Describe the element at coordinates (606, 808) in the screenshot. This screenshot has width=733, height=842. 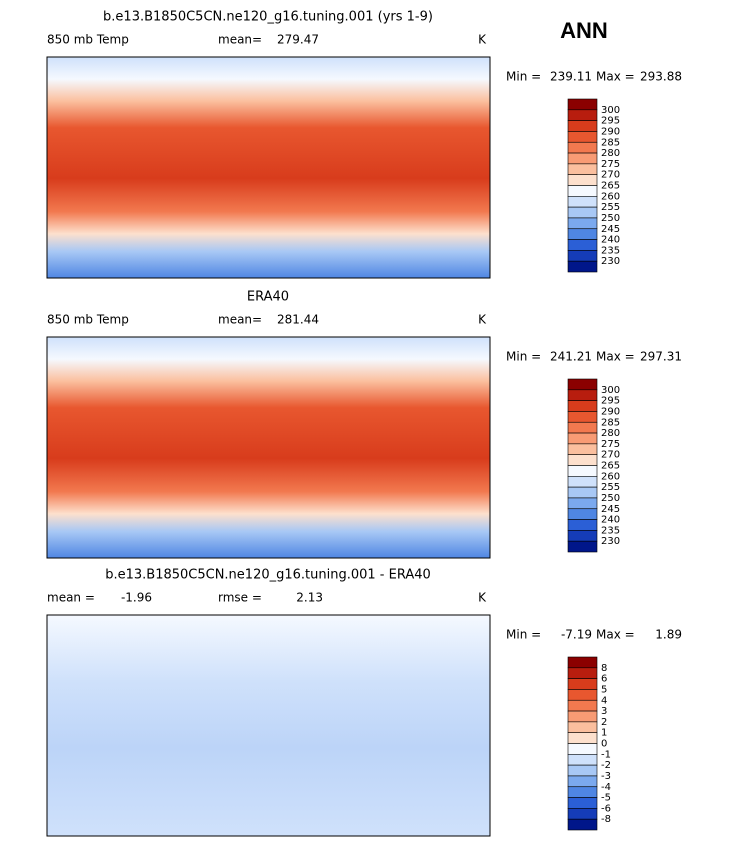
I see `colorbar-label: -6` at that location.